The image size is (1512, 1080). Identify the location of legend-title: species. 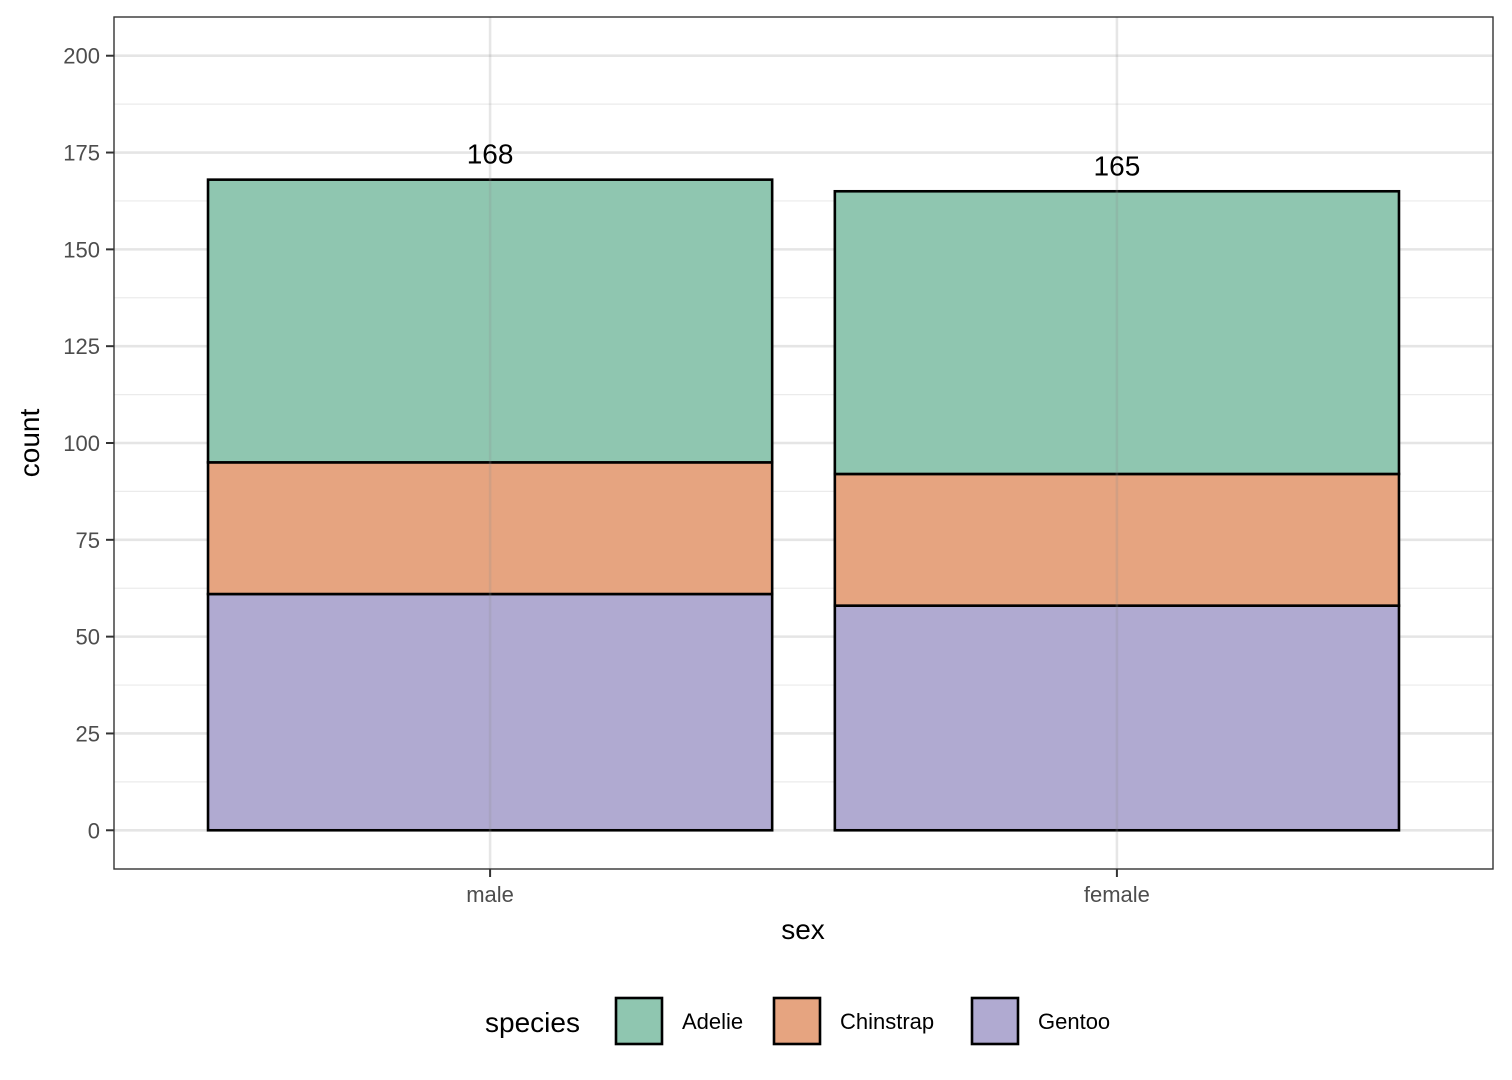
(532, 1022).